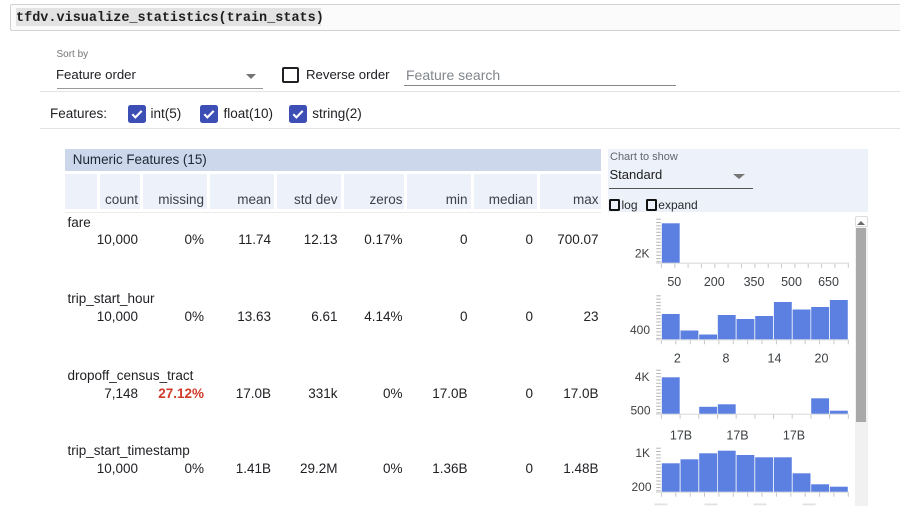 The height and width of the screenshot is (506, 900). Describe the element at coordinates (828, 282) in the screenshot. I see `svg-text: 650` at that location.